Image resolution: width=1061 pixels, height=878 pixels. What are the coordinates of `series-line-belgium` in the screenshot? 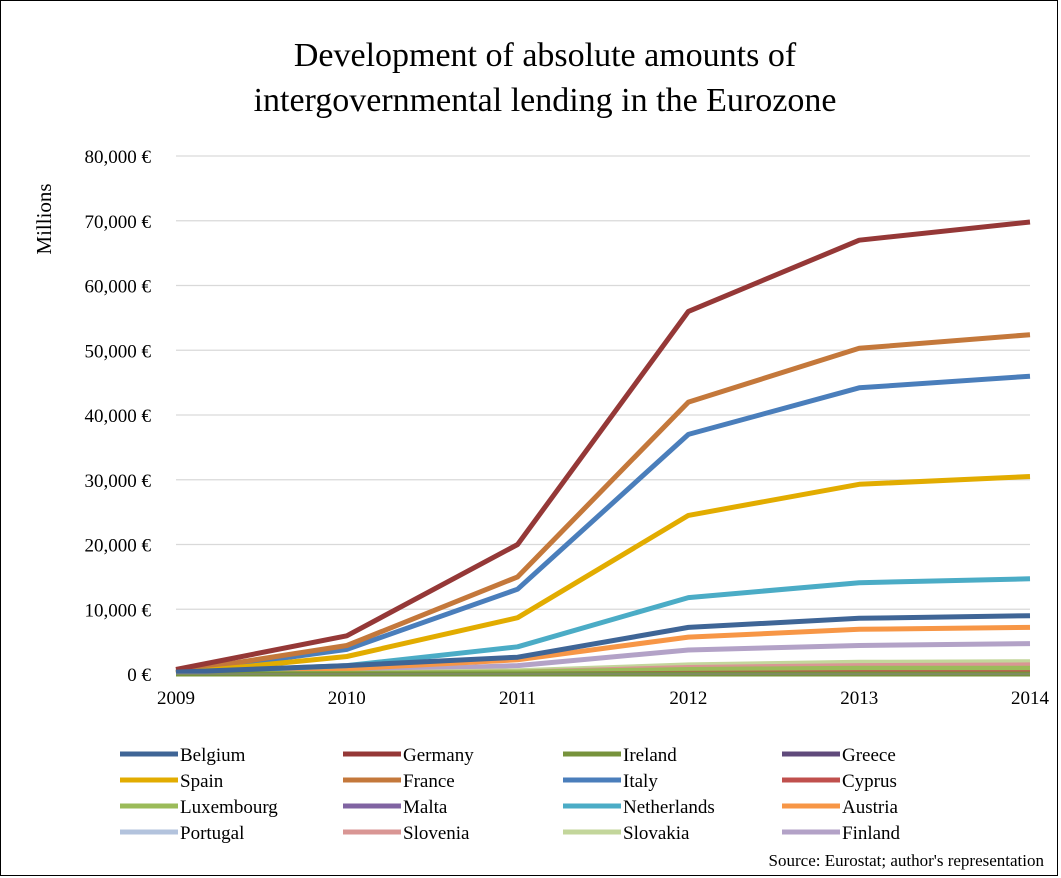 It's located at (603, 644).